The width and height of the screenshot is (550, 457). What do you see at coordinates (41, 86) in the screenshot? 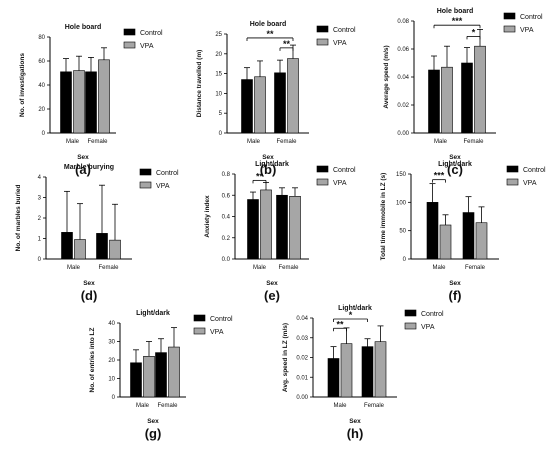
I see `y-tick-label: 40` at bounding box center [41, 86].